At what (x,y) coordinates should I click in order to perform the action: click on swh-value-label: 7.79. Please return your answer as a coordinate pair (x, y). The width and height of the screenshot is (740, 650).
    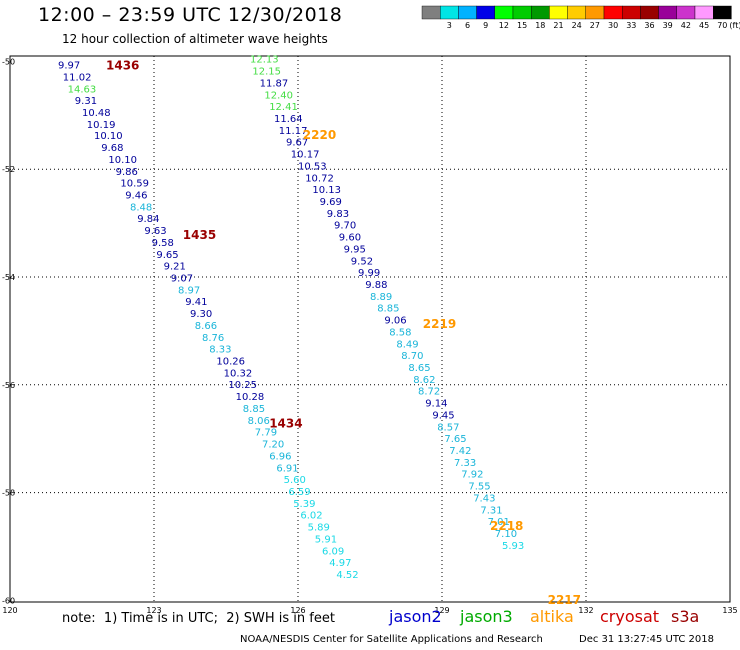
    Looking at the image, I should click on (266, 433).